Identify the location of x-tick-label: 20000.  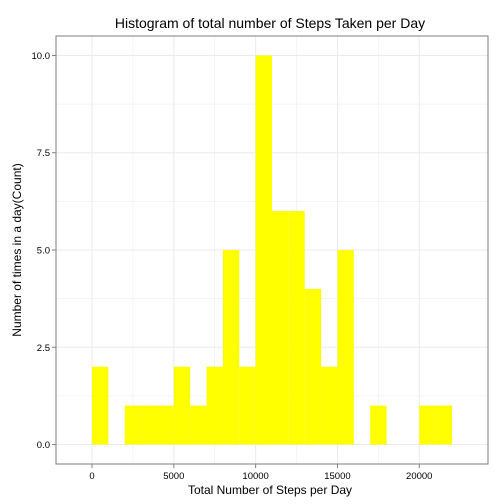
(419, 476).